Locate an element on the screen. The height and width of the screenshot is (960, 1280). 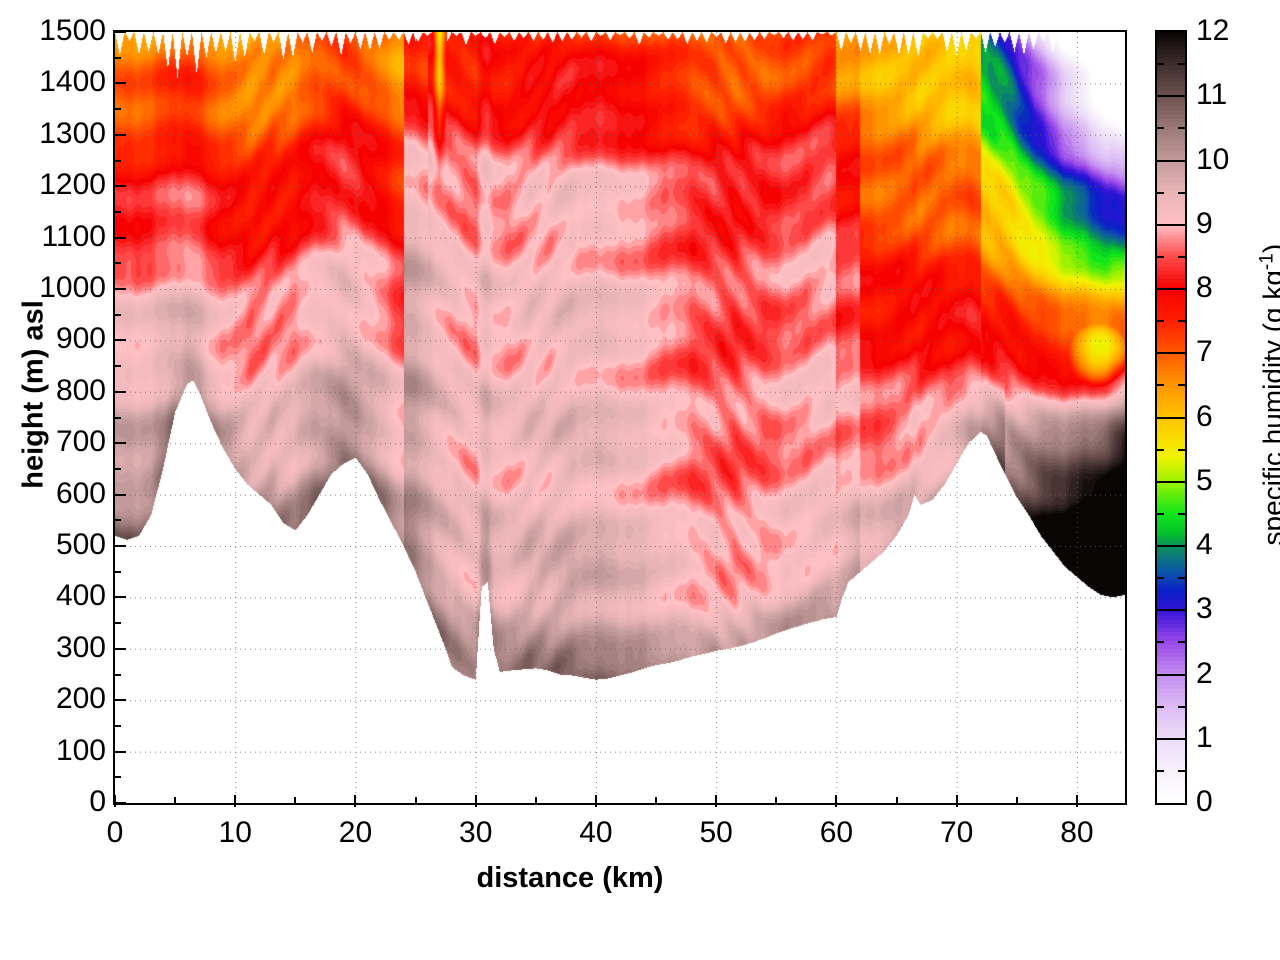
x-tick-label: 50 is located at coordinates (716, 832).